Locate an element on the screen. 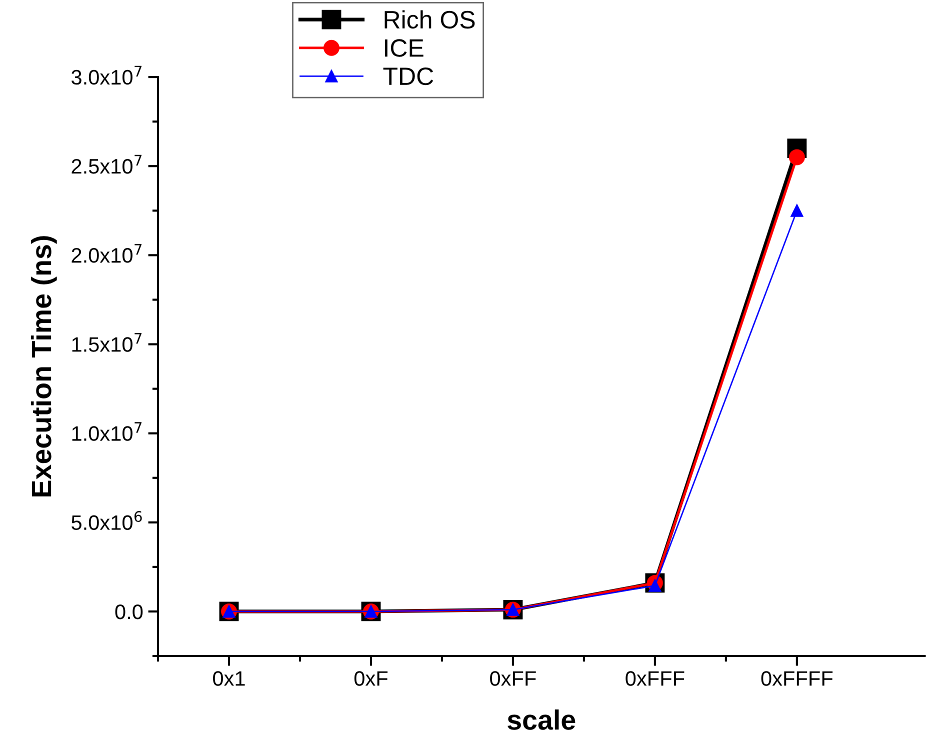 This screenshot has height=748, width=935. y-tick-label: 0.0 is located at coordinates (129, 612).